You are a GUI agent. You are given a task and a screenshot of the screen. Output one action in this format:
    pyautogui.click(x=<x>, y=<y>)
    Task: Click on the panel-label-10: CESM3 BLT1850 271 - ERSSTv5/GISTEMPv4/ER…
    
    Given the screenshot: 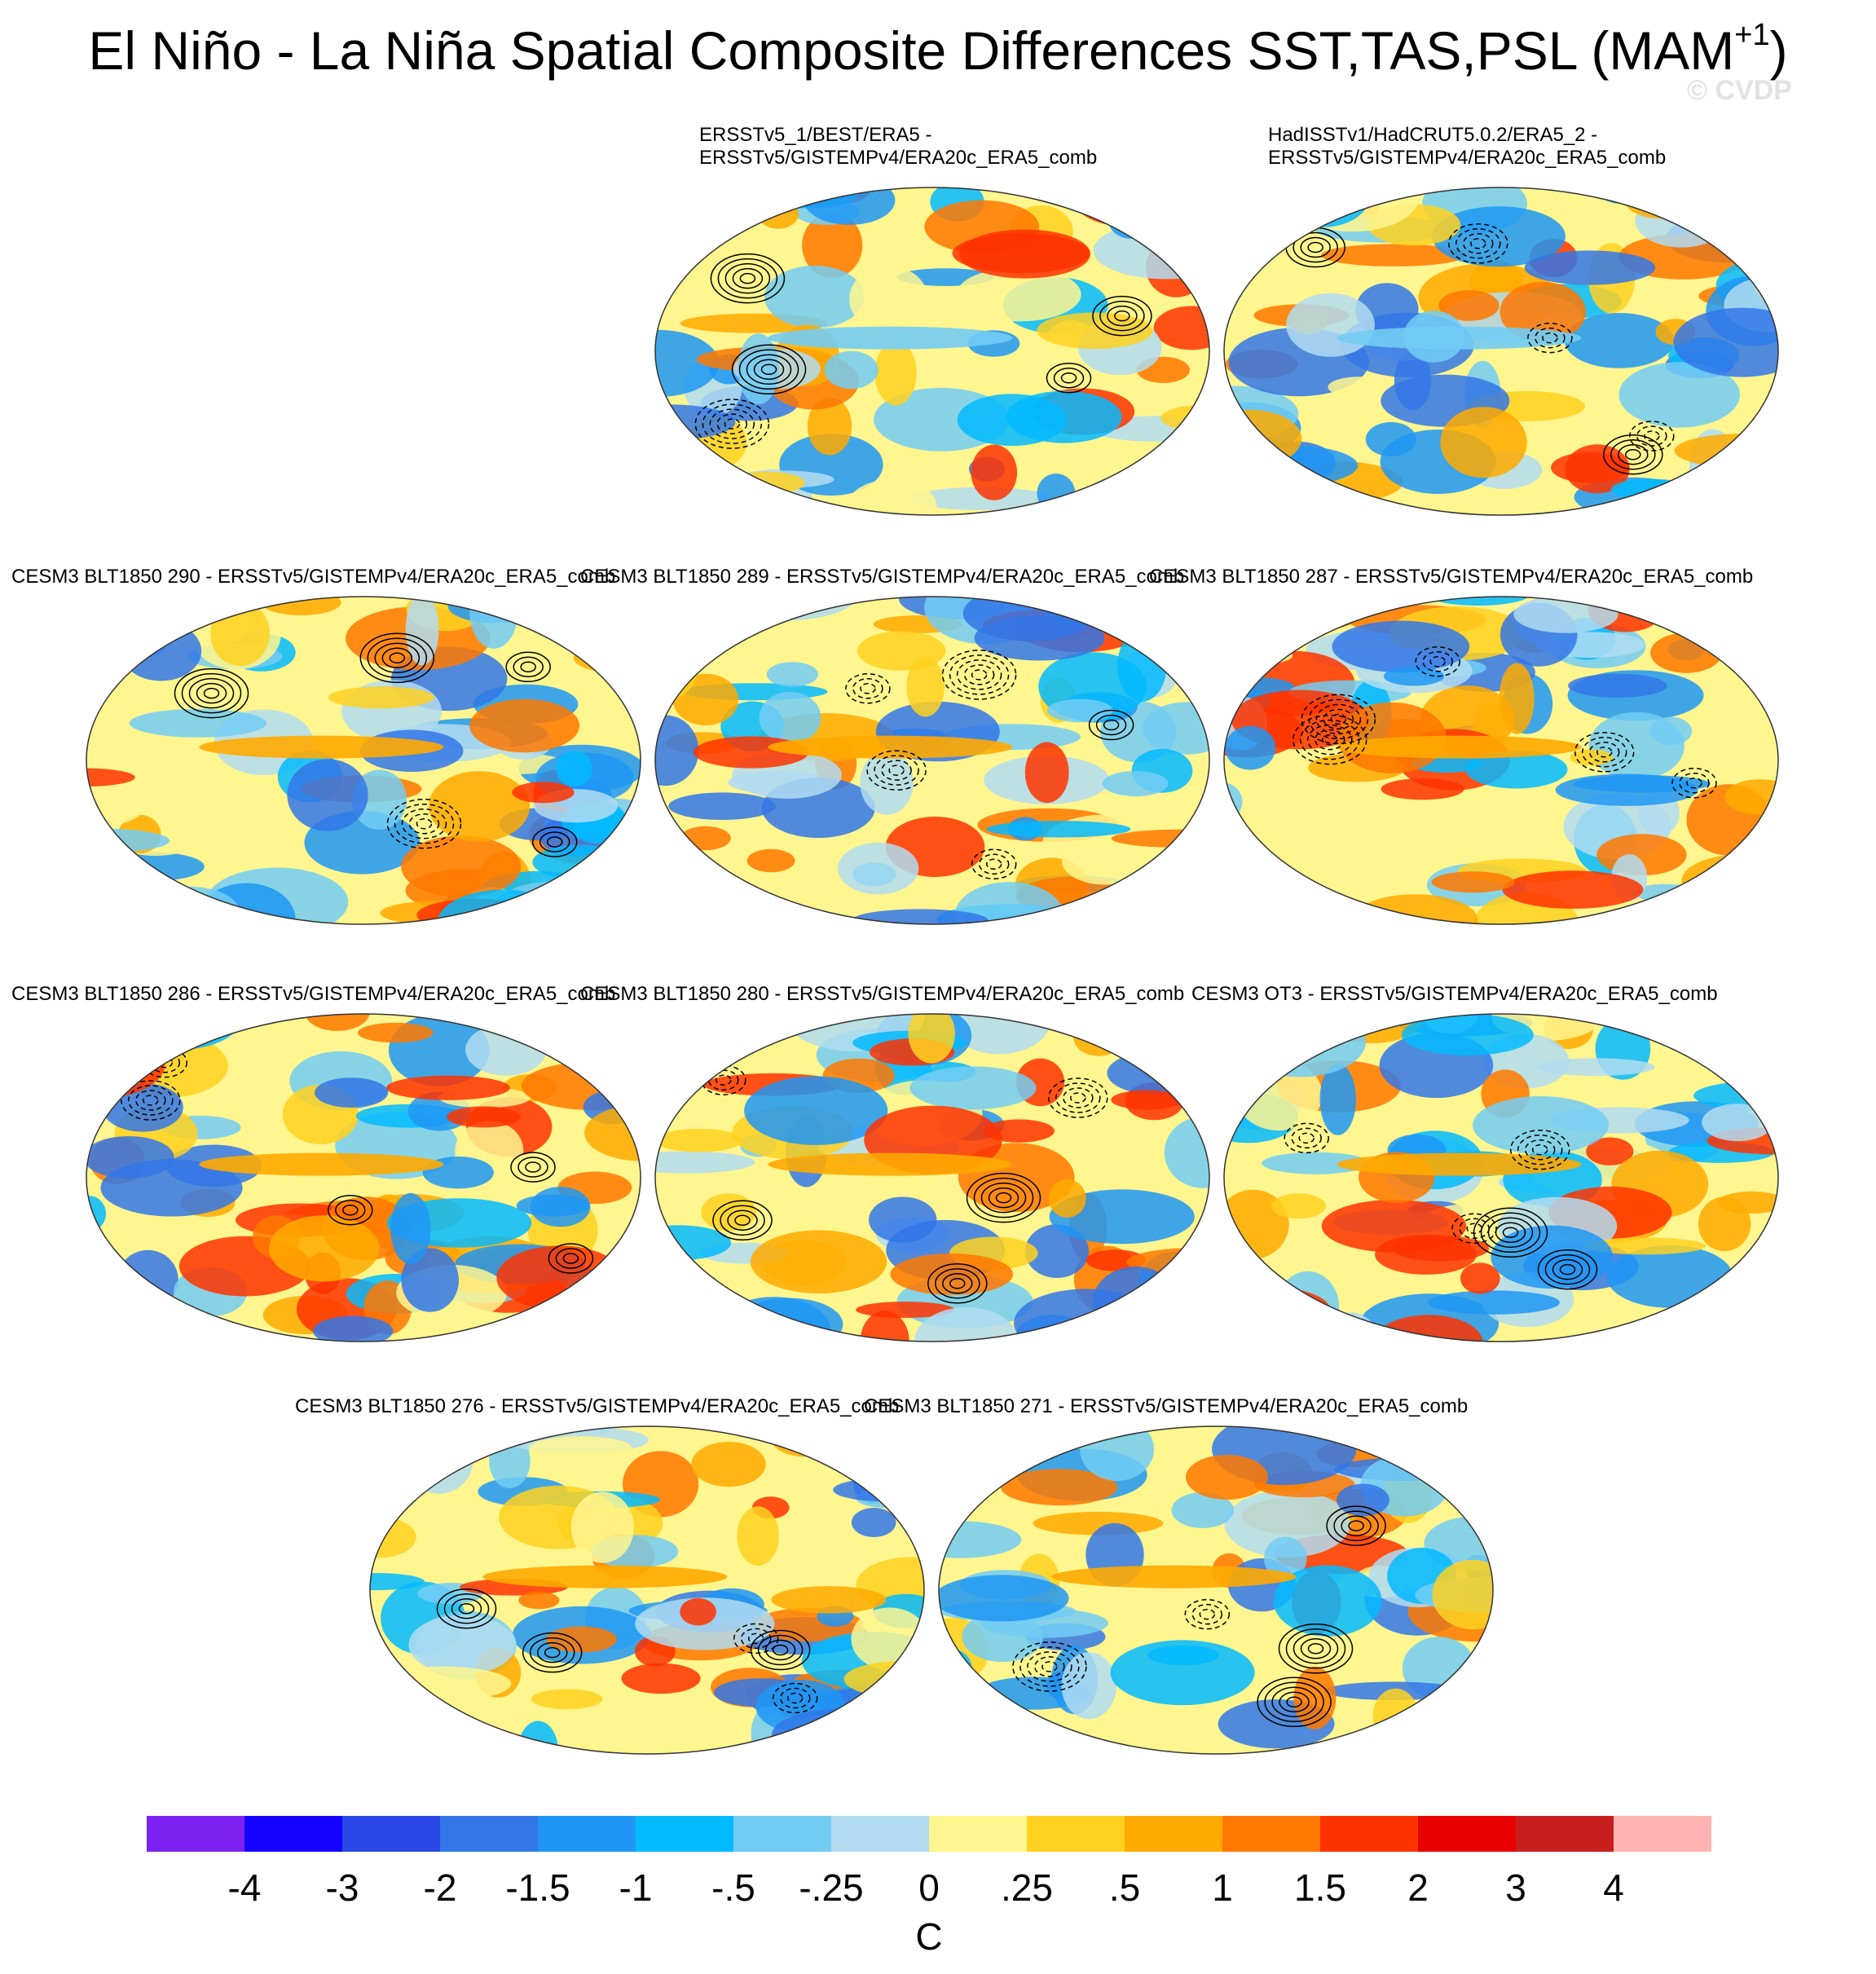 What is the action you would take?
    pyautogui.click(x=1166, y=1406)
    